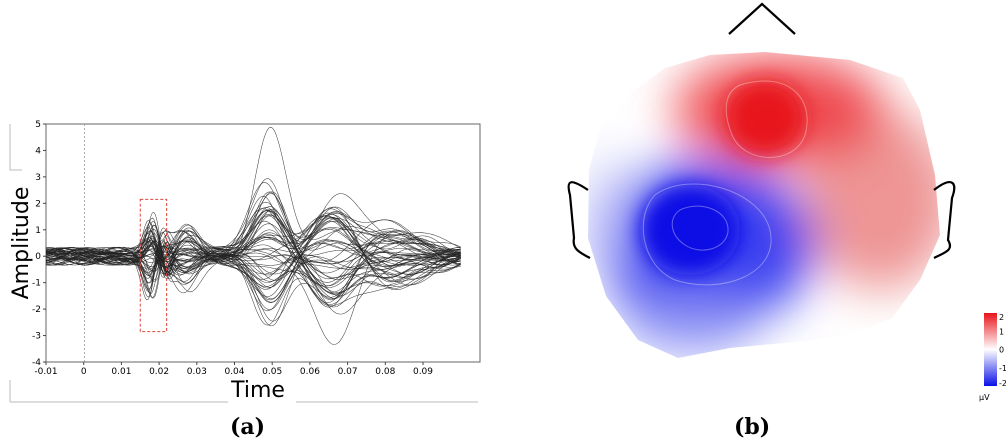 Image resolution: width=1006 pixels, height=448 pixels. I want to click on y-tick-label: 1, so click(38, 231).